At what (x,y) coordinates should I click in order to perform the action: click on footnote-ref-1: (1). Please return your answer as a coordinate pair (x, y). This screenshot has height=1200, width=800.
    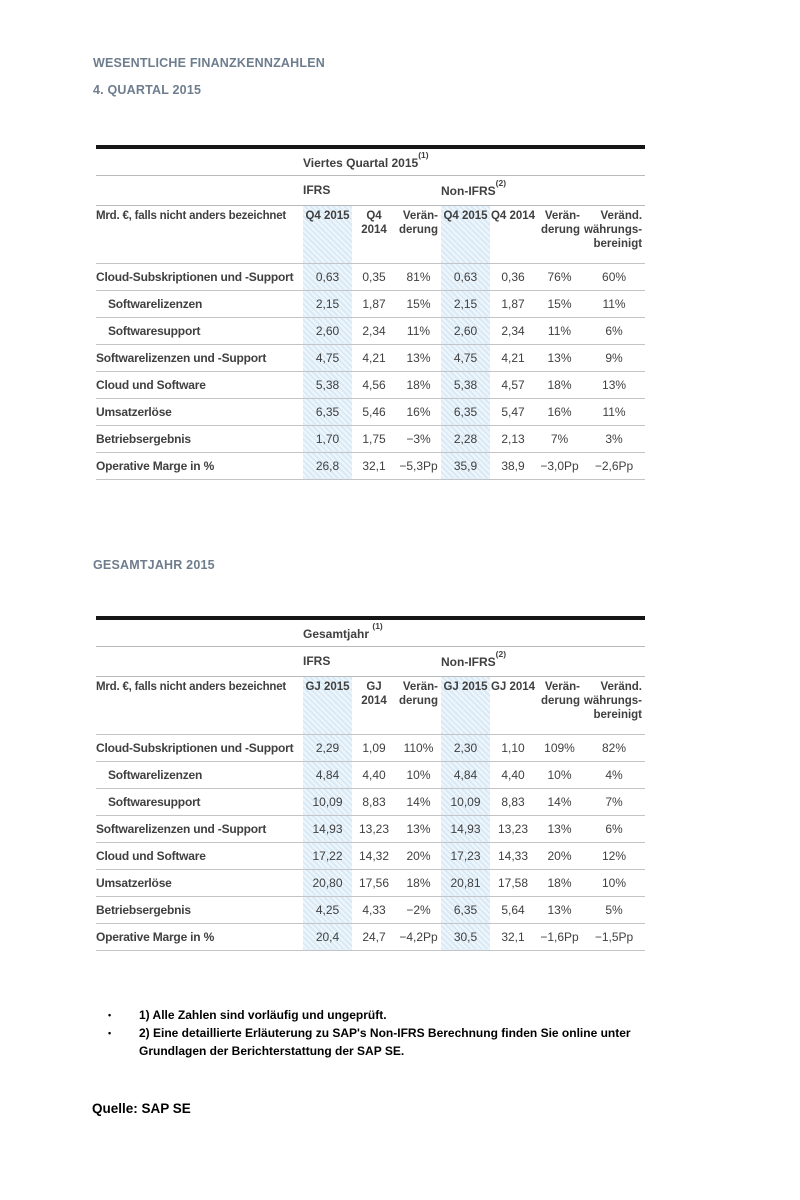
    Looking at the image, I should click on (377, 625).